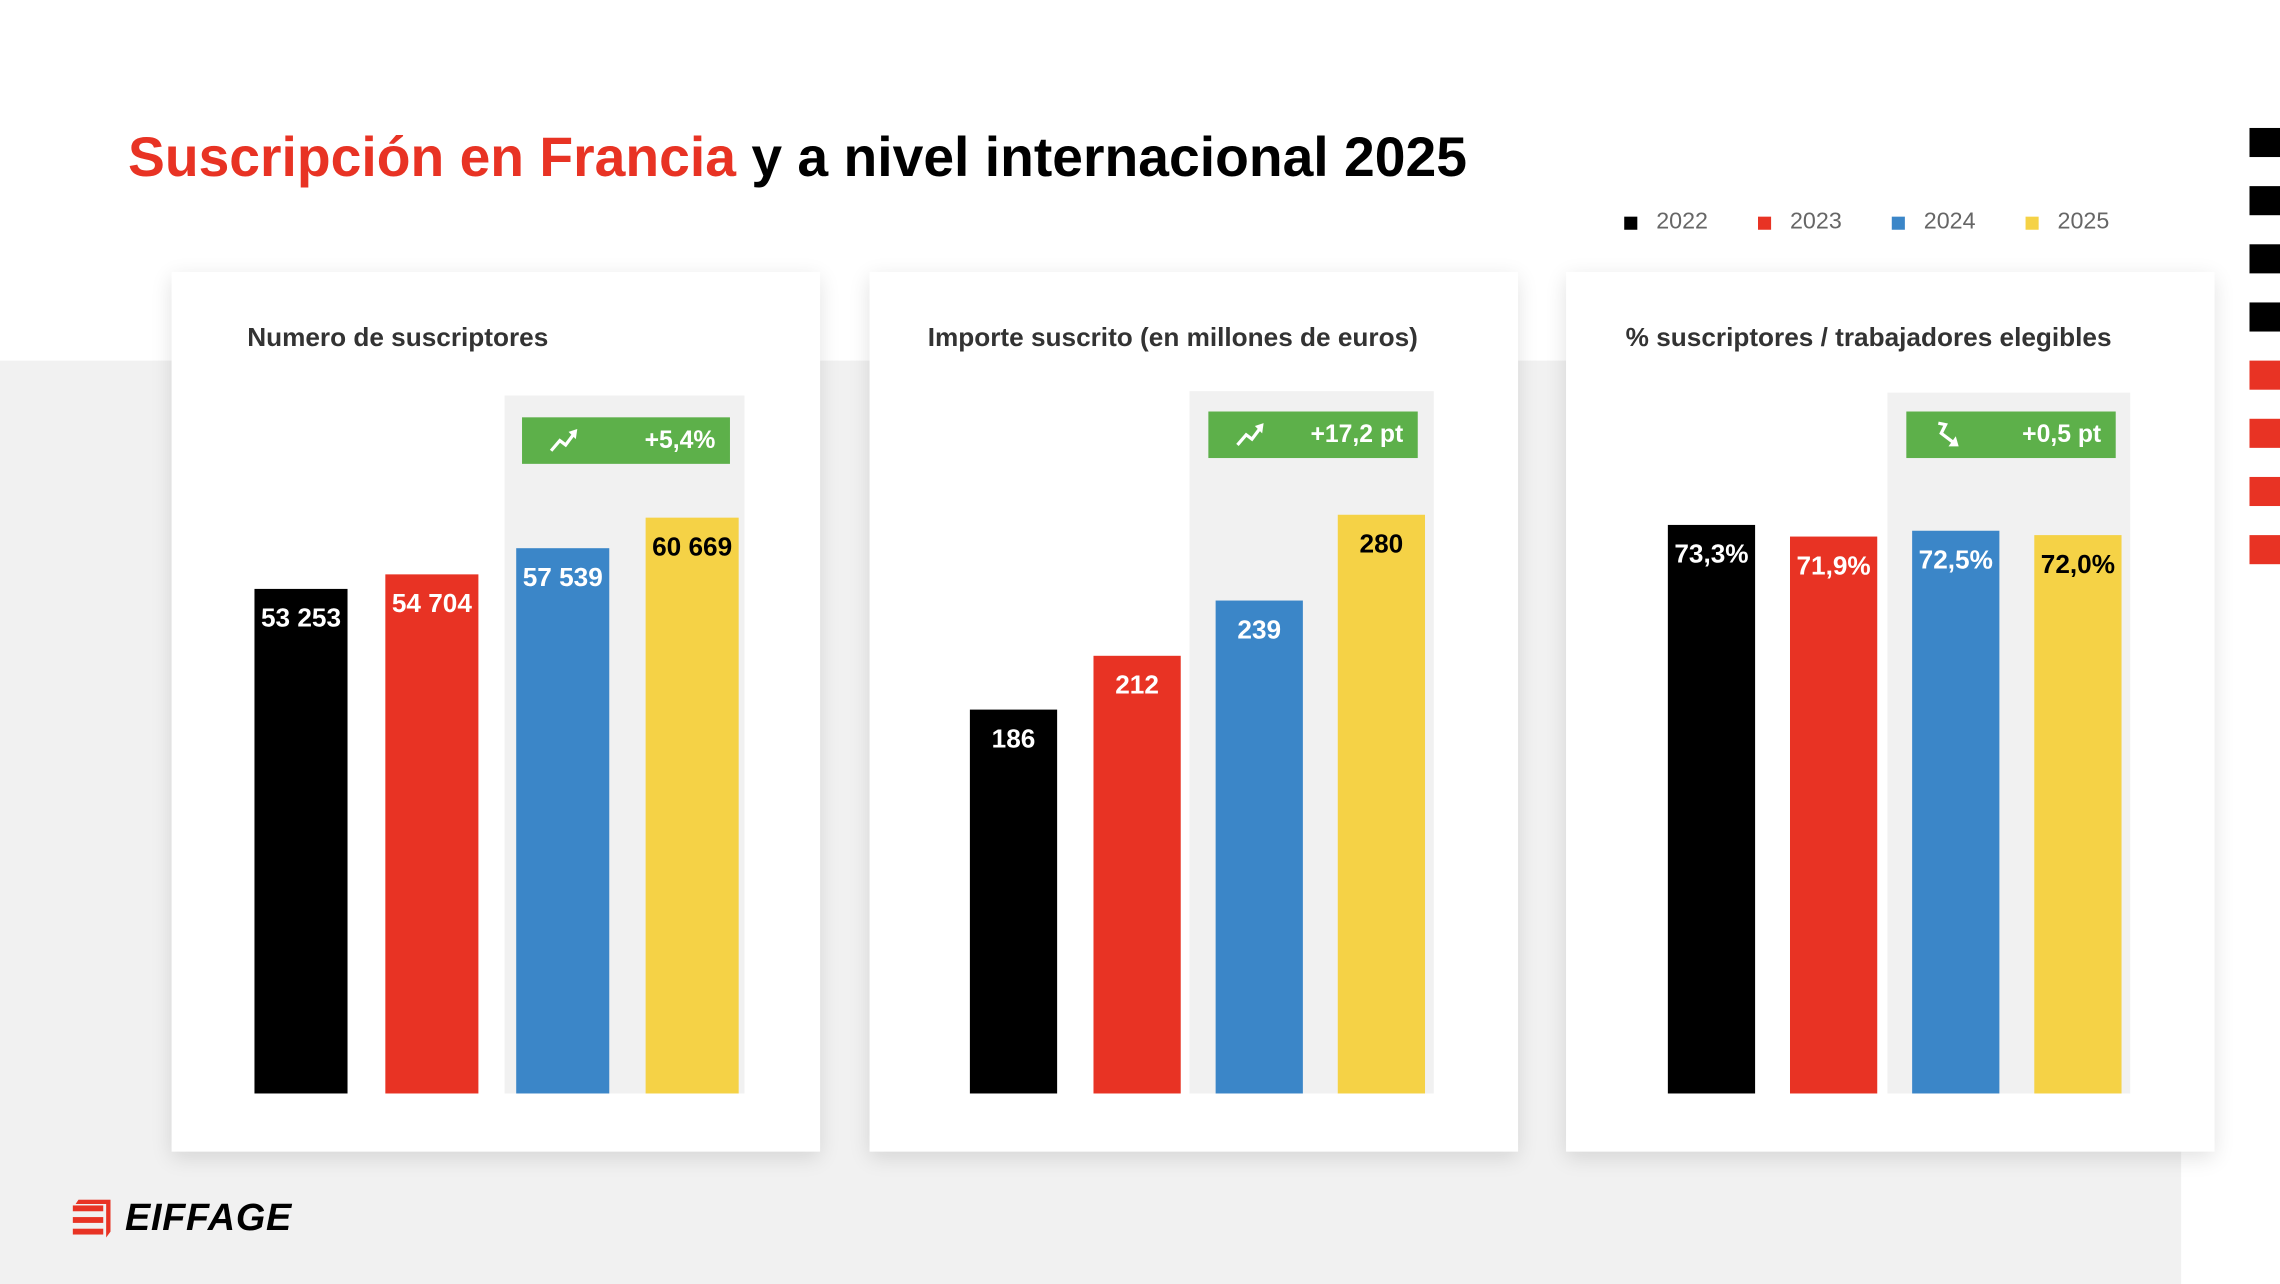 The width and height of the screenshot is (2280, 1284). Describe the element at coordinates (562, 577) in the screenshot. I see `bar-label: 57 539` at that location.